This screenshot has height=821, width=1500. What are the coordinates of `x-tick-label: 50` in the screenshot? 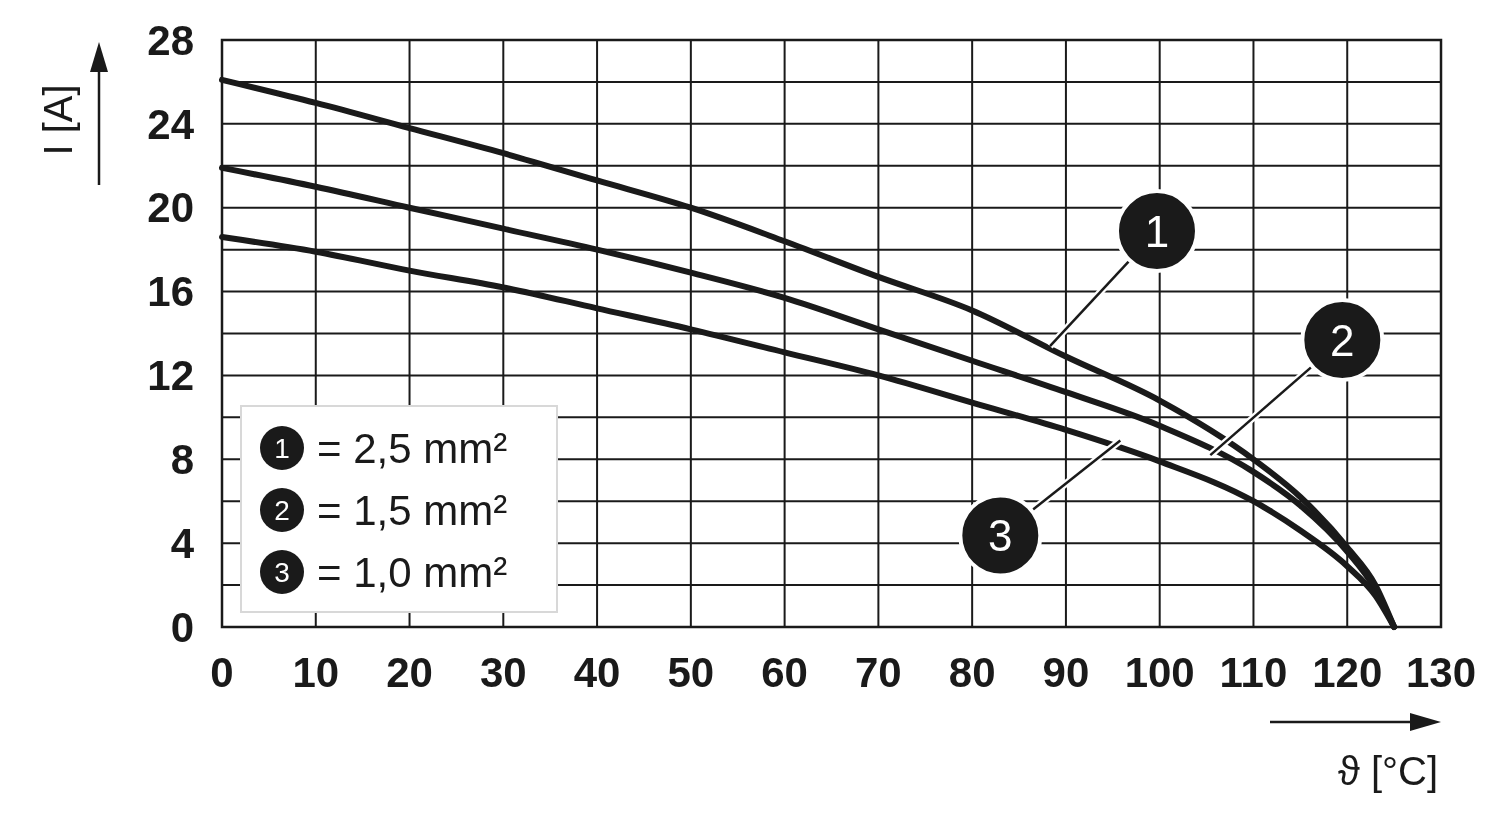 It's located at (691, 672).